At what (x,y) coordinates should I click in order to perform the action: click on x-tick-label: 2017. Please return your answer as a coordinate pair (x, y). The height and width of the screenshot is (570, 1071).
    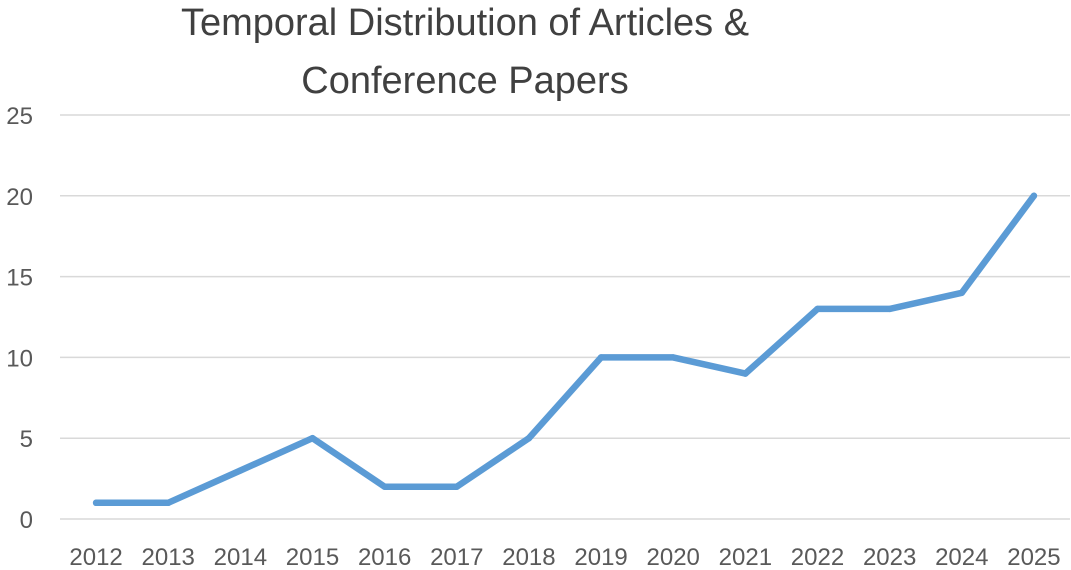
    Looking at the image, I should click on (456, 557).